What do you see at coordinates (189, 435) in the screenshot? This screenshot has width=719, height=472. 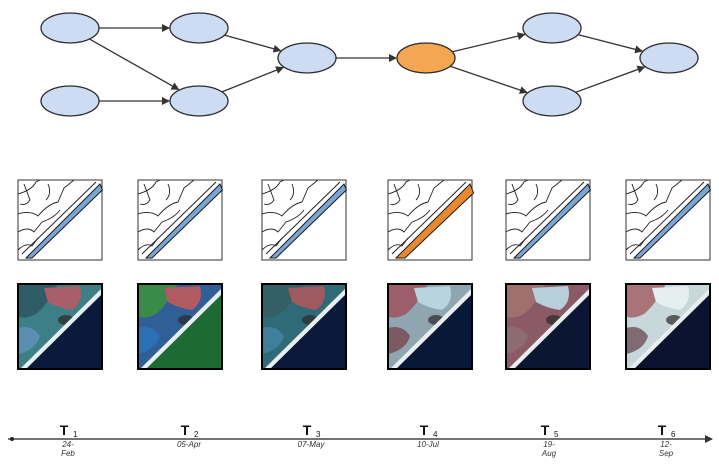 I see `timeline-point-2: T 205-Apr` at bounding box center [189, 435].